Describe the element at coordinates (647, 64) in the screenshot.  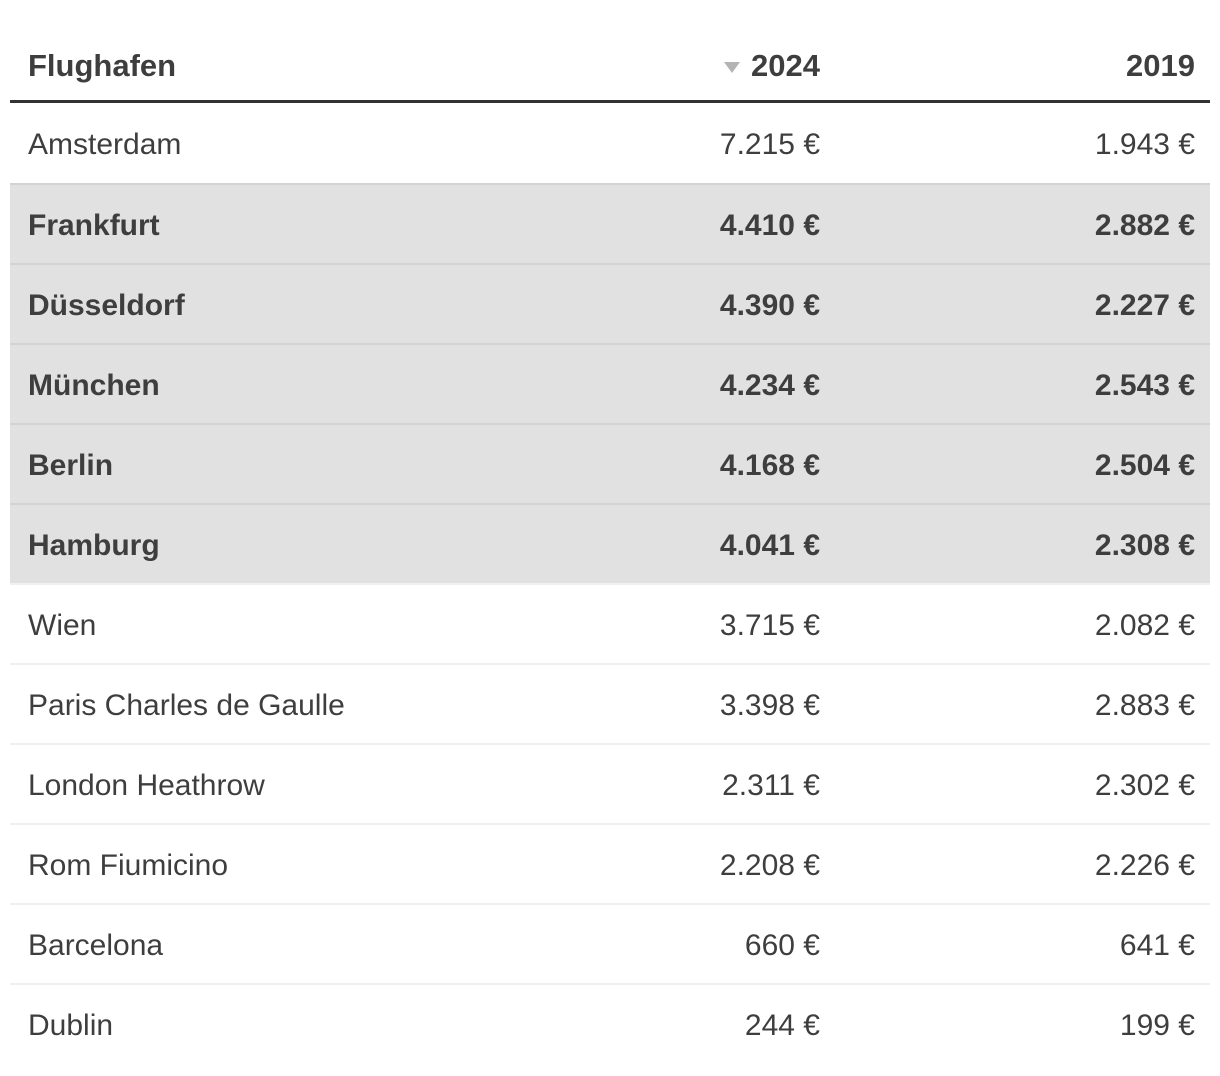
I see `column-header-2024: 2024` at that location.